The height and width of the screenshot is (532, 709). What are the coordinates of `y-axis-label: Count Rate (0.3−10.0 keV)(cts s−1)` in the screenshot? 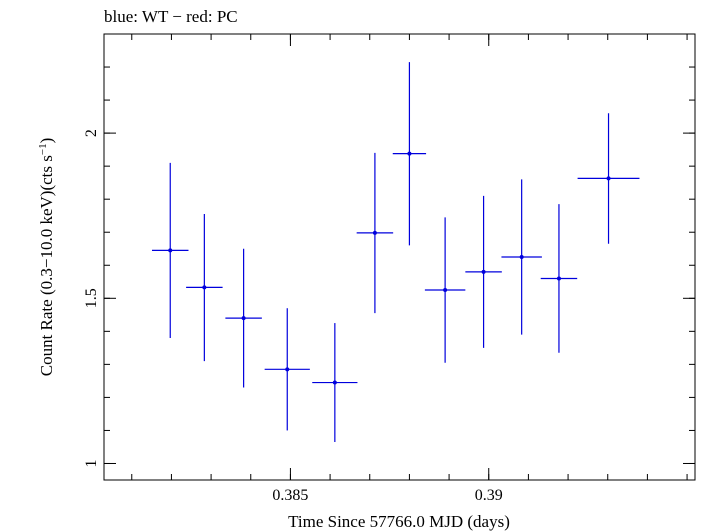 It's located at (46, 257).